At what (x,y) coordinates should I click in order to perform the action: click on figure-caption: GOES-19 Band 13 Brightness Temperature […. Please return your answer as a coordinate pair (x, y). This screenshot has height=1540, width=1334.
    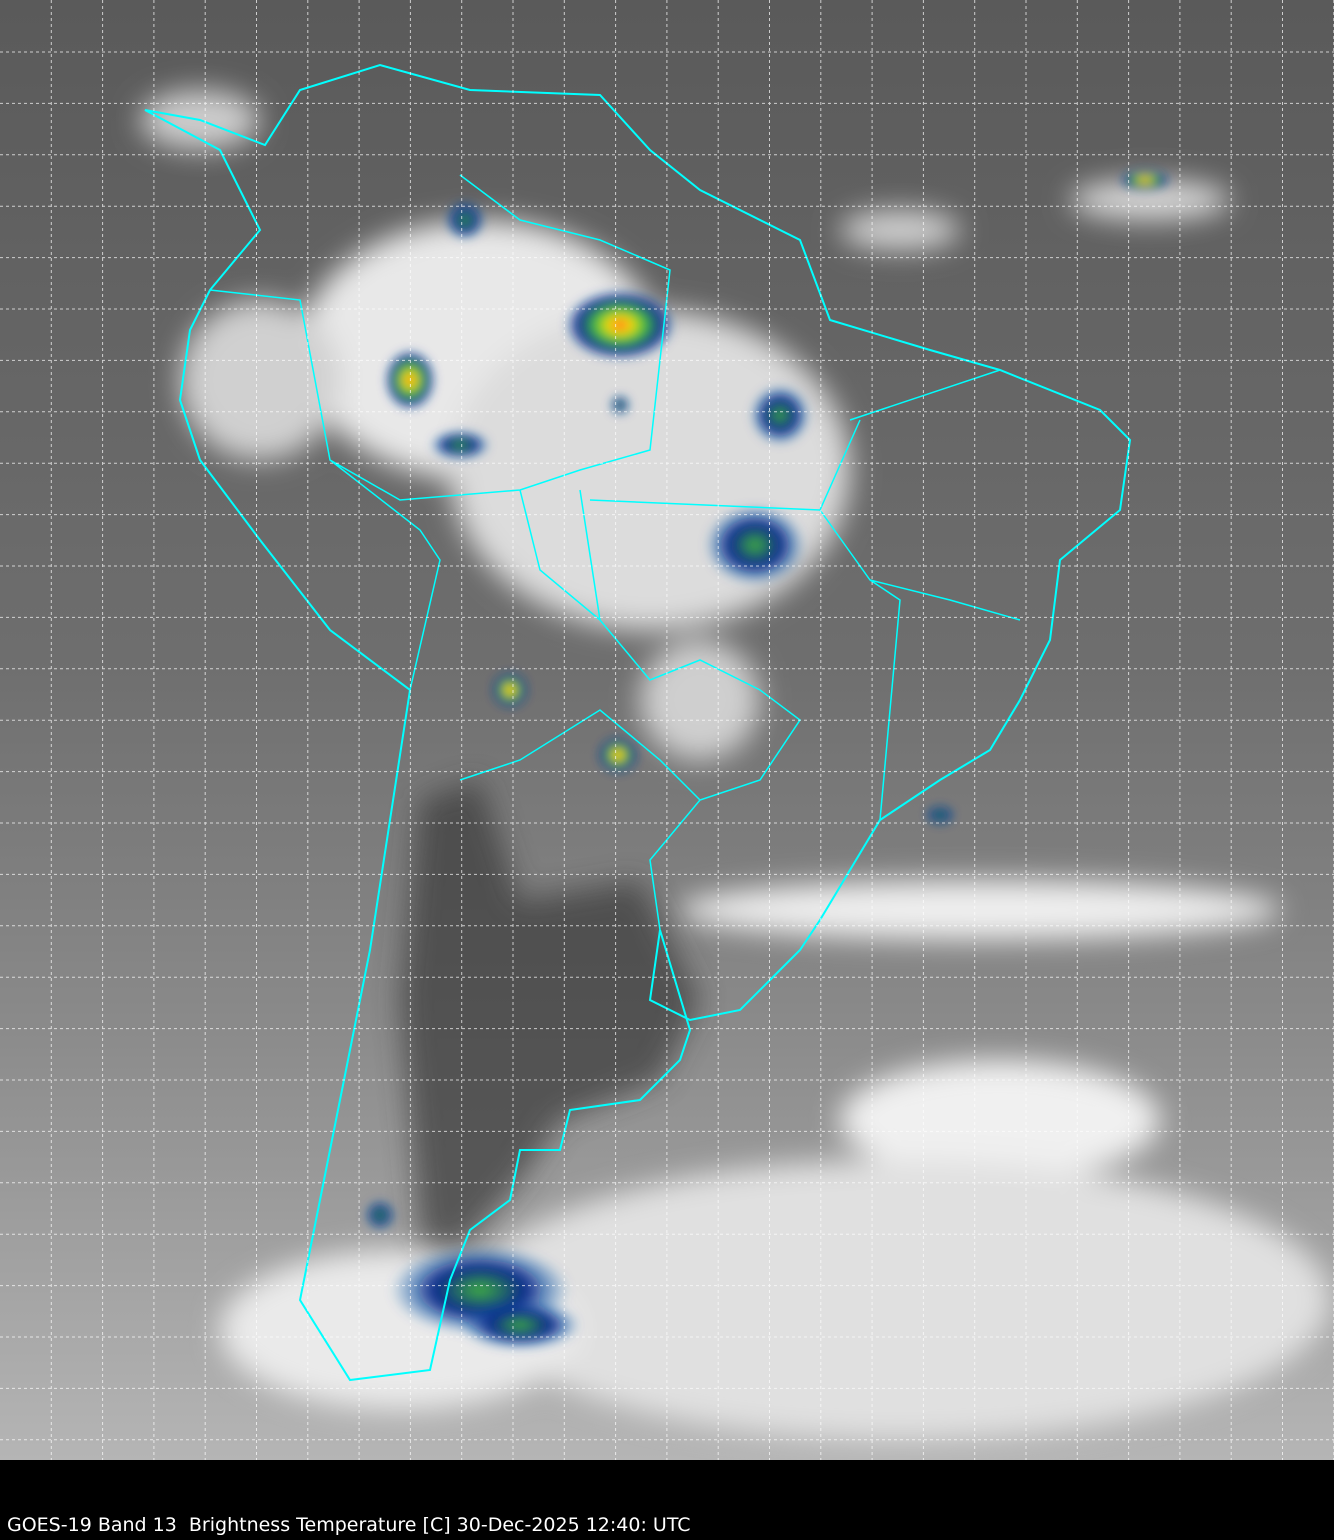
    Looking at the image, I should click on (349, 1525).